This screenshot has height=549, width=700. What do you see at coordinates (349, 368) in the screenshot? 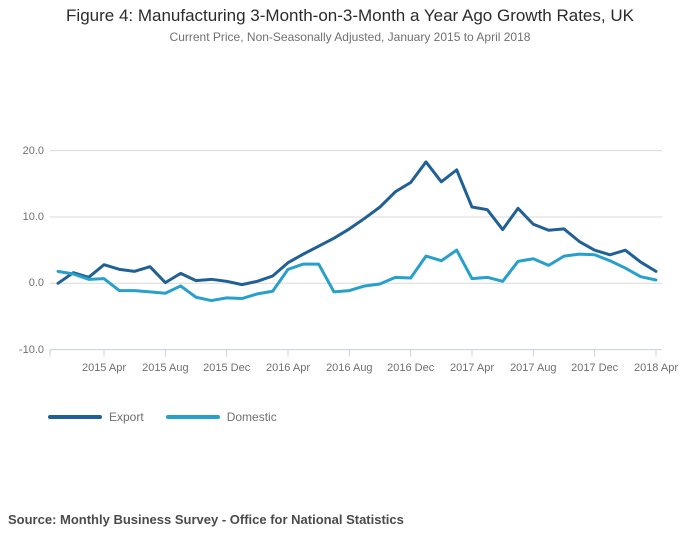
I see `x-axis-label: 2016 Aug` at bounding box center [349, 368].